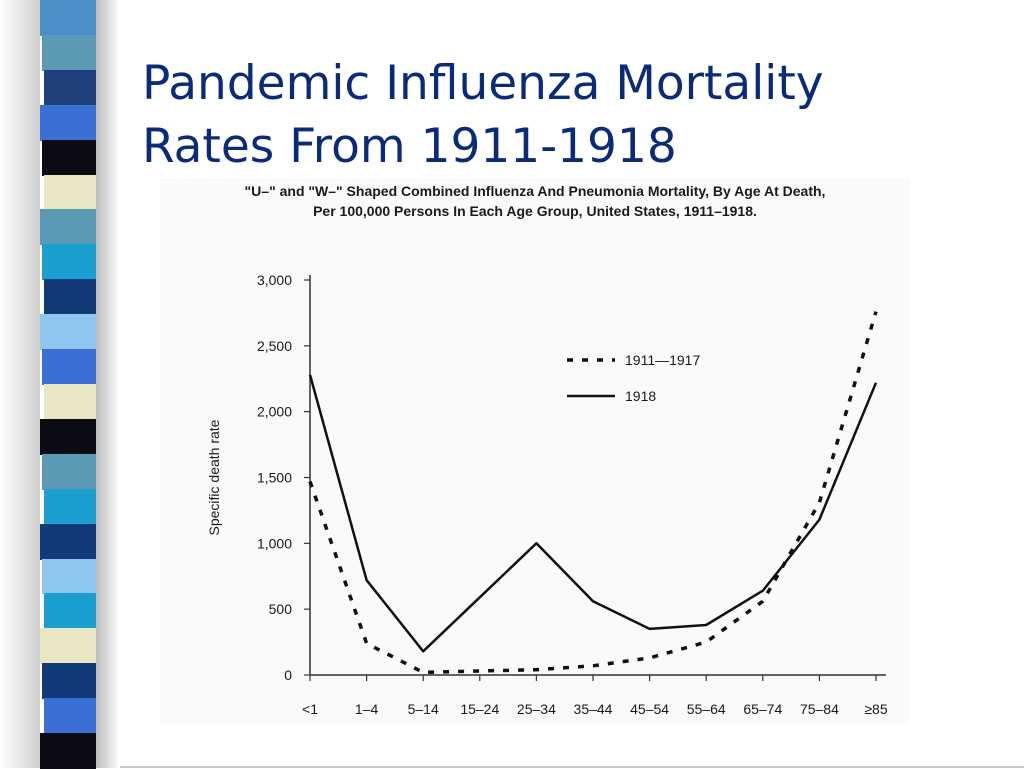 This screenshot has height=769, width=1024. I want to click on y-tick-label: 1,500, so click(274, 478).